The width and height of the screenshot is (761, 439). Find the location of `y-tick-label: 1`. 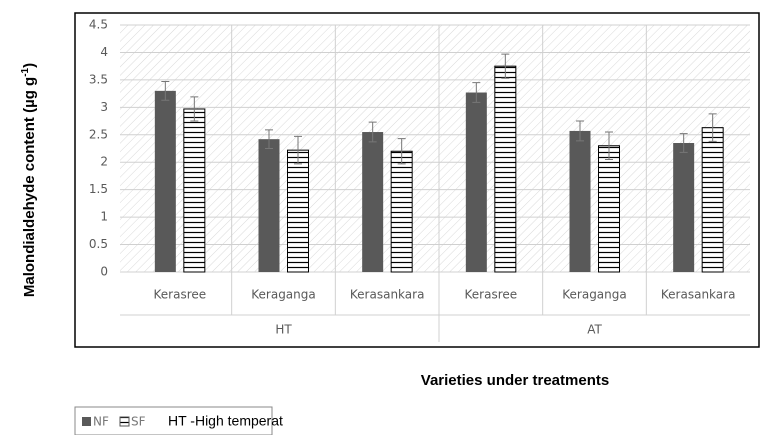

y-tick-label: 1 is located at coordinates (104, 217).